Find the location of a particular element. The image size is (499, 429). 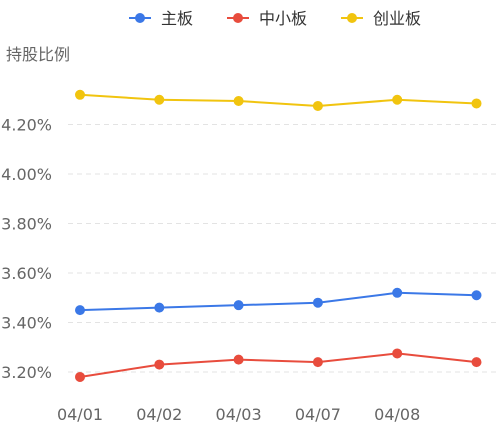

legend-label: 主板 is located at coordinates (177, 18).